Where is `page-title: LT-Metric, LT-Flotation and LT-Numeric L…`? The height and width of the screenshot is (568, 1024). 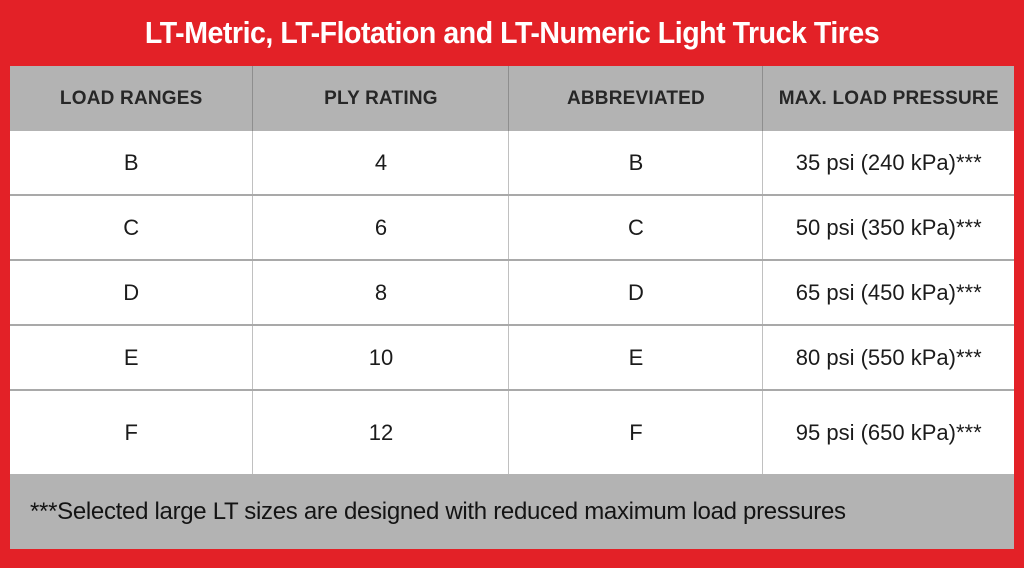 page-title: LT-Metric, LT-Flotation and LT-Numeric L… is located at coordinates (512, 32).